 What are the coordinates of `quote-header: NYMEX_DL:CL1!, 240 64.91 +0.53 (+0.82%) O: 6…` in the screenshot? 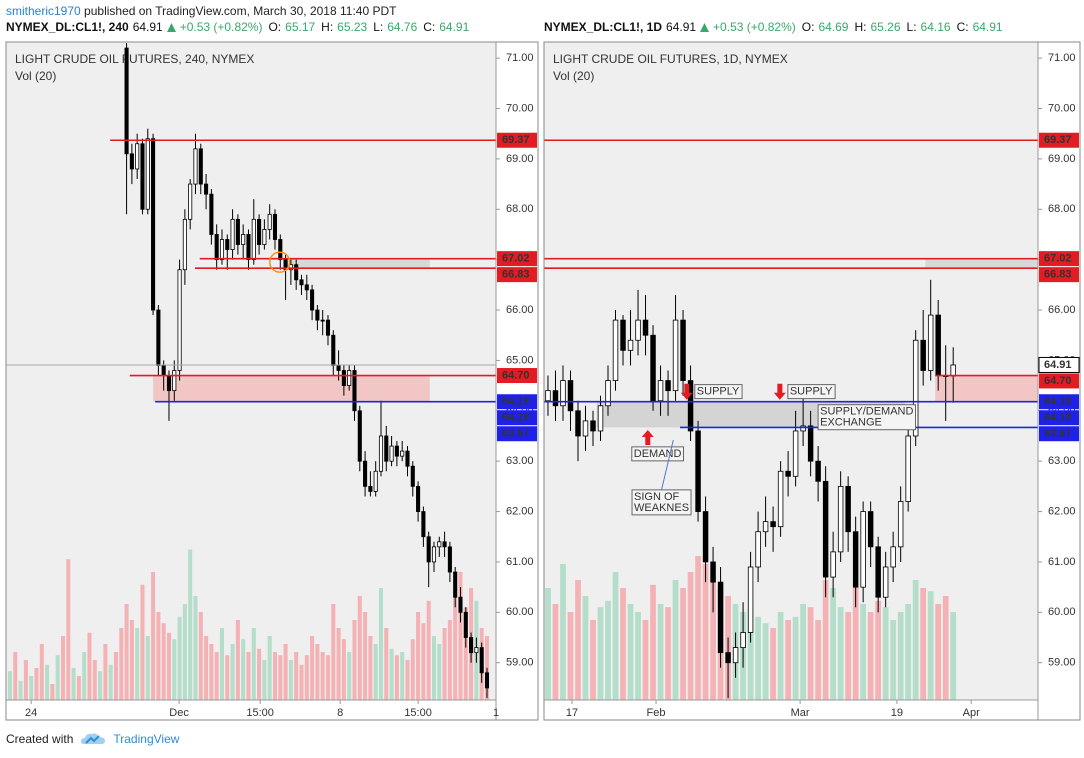 It's located at (237, 27).